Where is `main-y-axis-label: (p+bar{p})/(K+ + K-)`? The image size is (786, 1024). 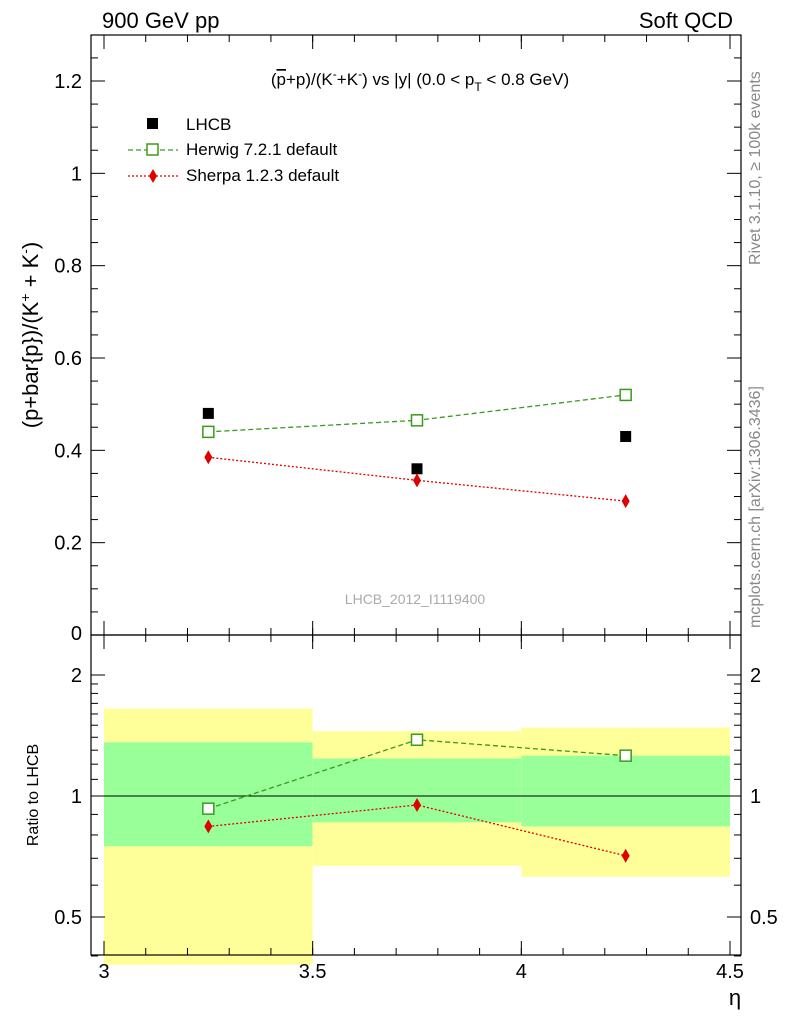
main-y-axis-label: (p+bar{p})/(K+ + K-) is located at coordinates (30, 335).